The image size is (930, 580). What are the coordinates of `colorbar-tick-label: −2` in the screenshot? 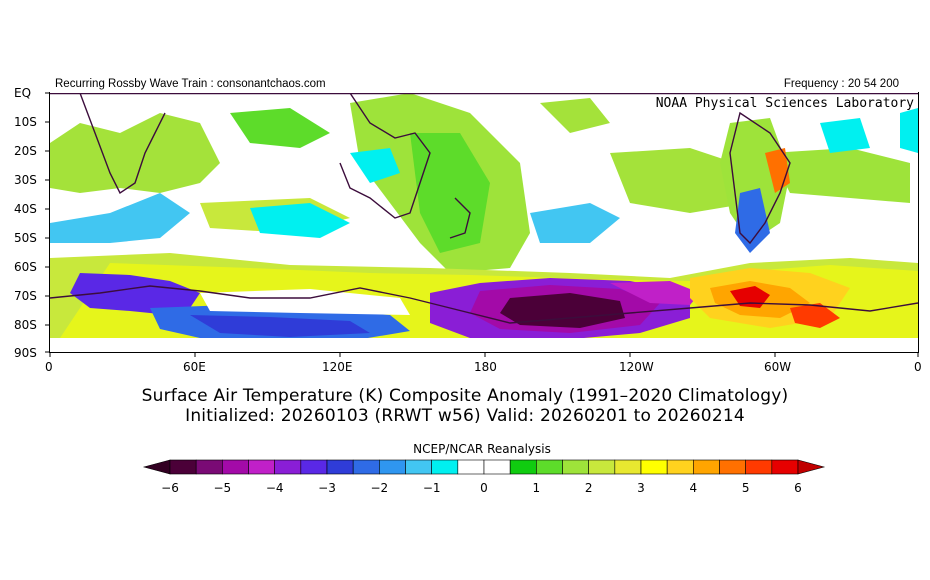 It's located at (379, 488).